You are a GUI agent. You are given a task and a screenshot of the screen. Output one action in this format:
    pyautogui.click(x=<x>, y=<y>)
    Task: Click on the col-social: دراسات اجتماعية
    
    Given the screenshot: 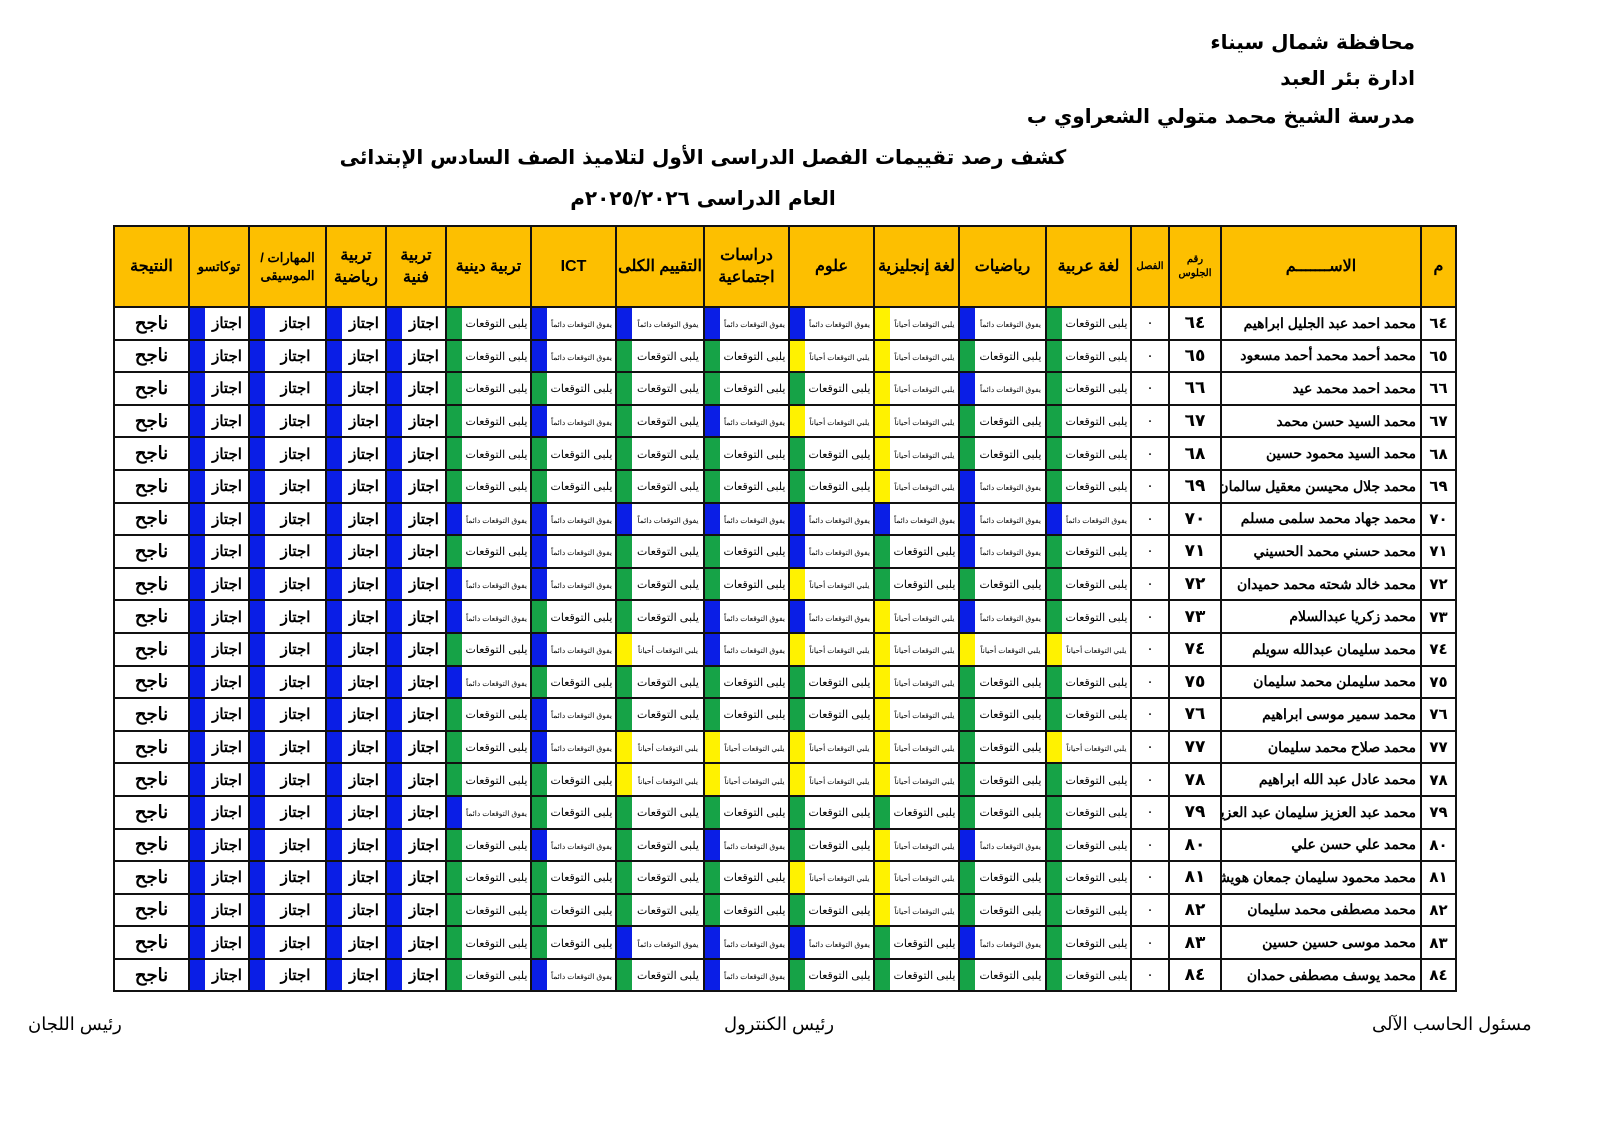 What is the action you would take?
    pyautogui.click(x=746, y=266)
    